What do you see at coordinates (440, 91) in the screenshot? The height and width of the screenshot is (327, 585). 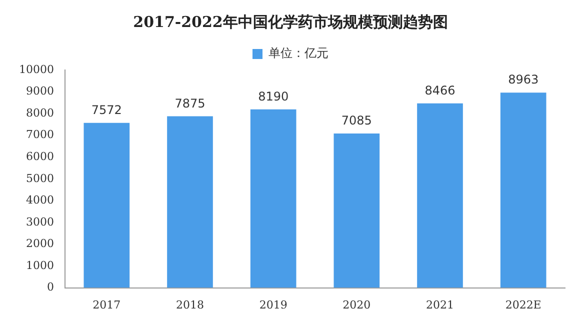 I see `data-label: 8466` at bounding box center [440, 91].